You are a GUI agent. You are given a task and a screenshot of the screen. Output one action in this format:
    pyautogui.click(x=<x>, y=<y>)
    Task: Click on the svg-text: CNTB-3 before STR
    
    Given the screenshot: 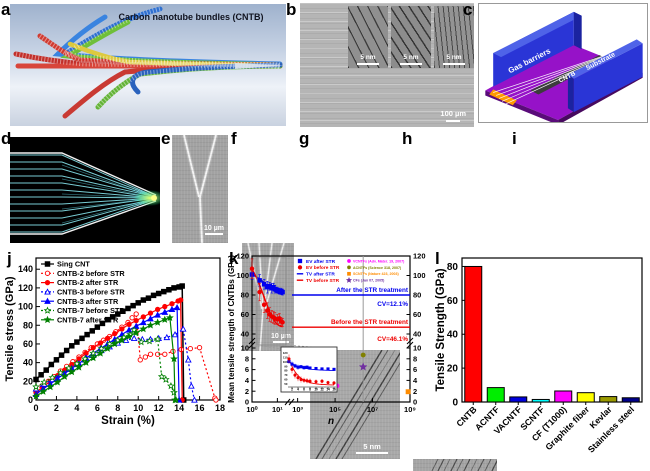 What is the action you would take?
    pyautogui.click(x=91, y=292)
    